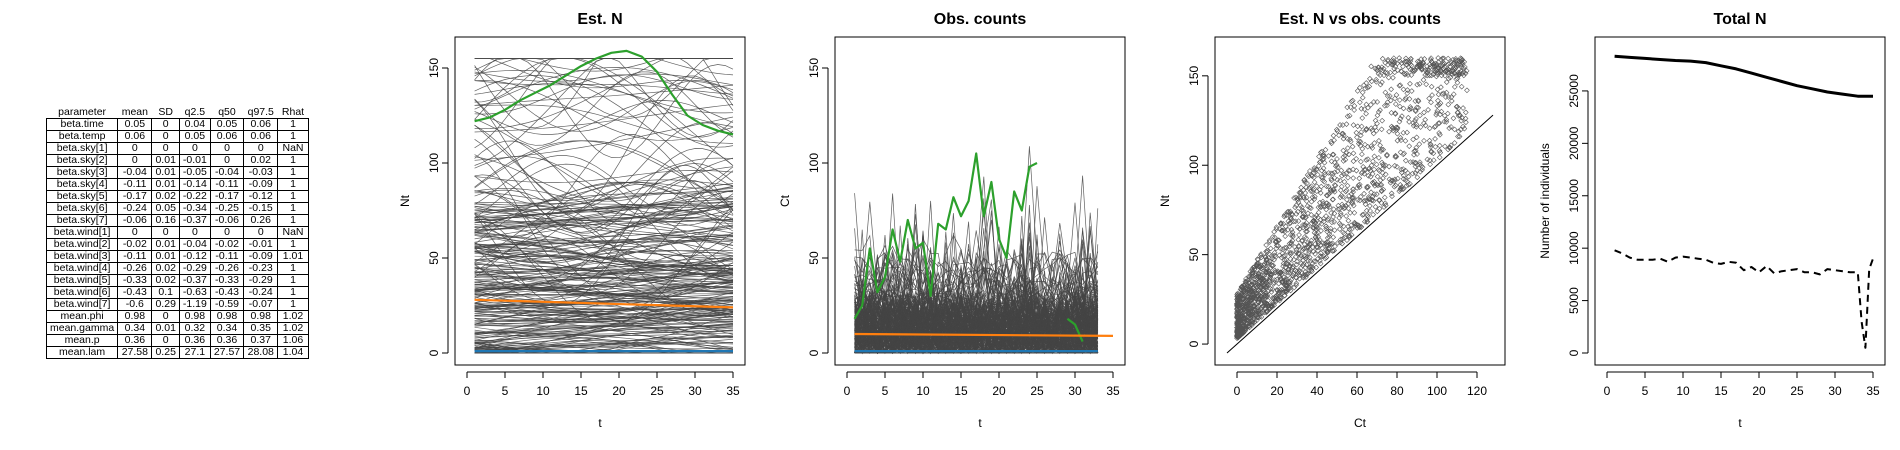 The height and width of the screenshot is (450, 1900). I want to click on x-tick-label: 0, so click(1237, 391).